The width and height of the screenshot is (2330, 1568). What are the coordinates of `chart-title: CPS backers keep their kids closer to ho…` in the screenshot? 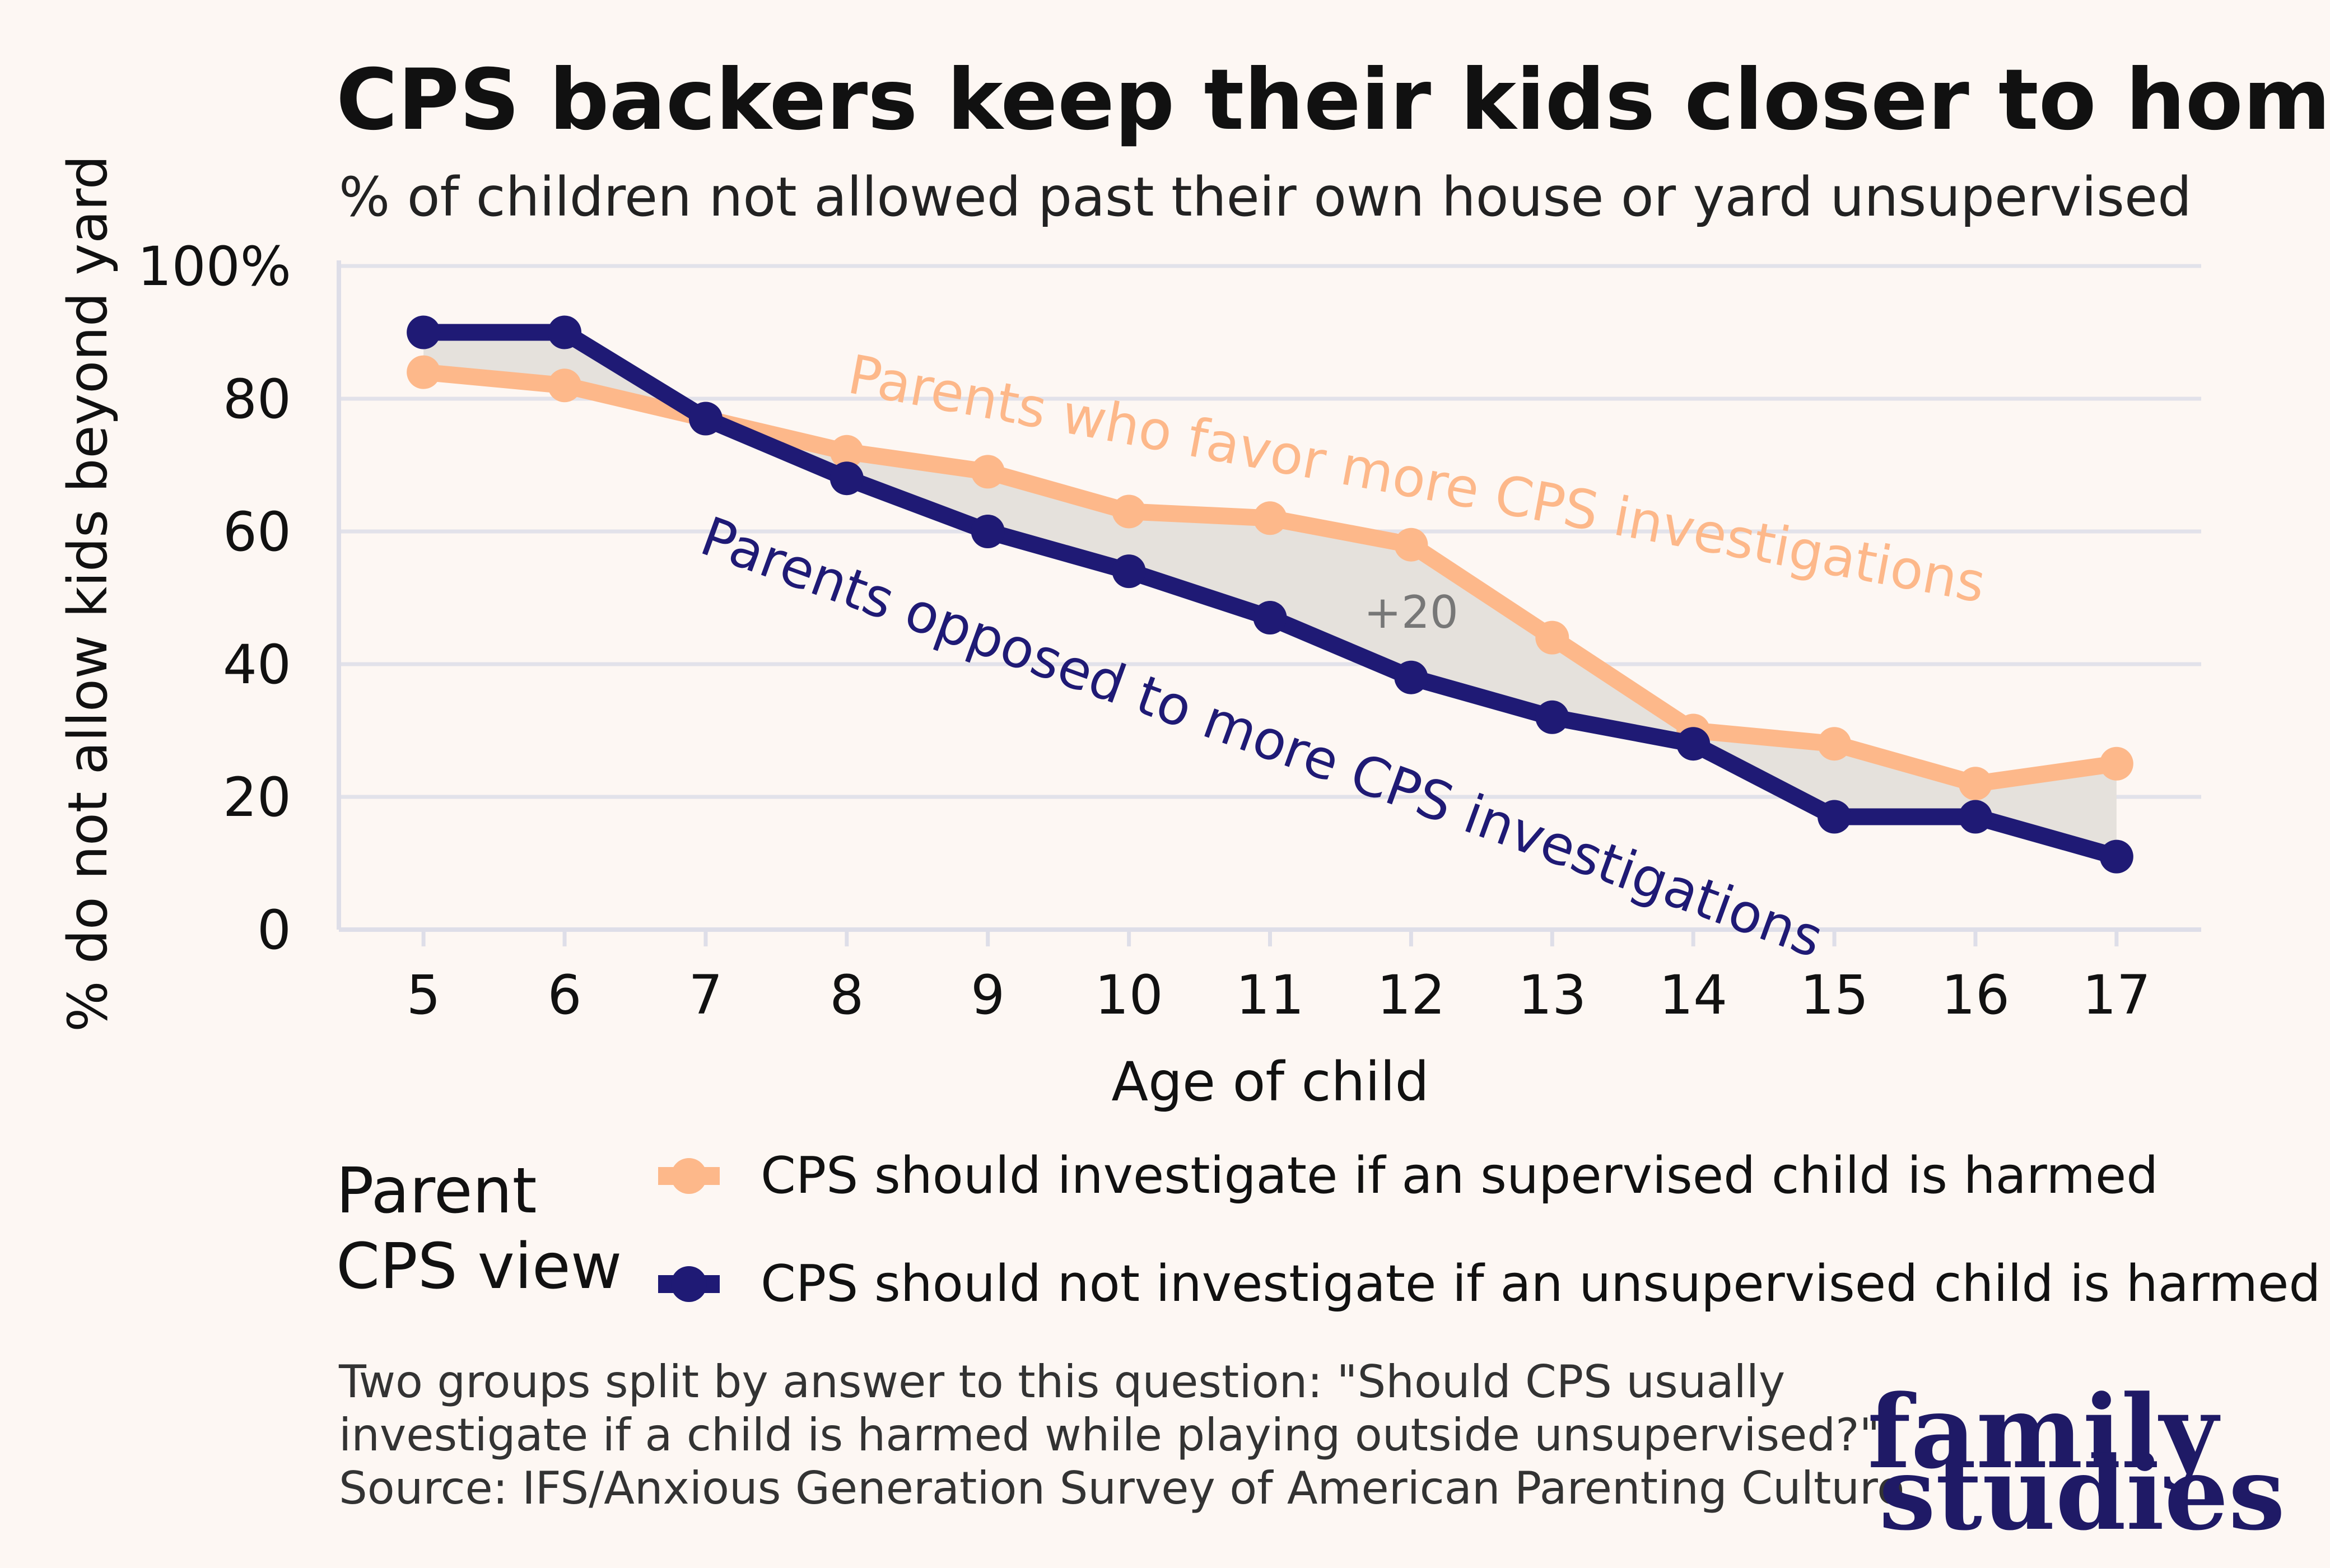 It's located at (1333, 101).